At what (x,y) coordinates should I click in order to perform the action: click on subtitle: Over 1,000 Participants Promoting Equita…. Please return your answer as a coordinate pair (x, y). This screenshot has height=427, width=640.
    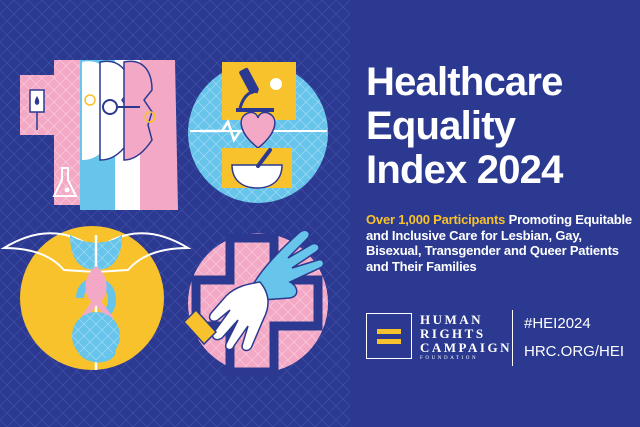
    Looking at the image, I should click on (502, 243).